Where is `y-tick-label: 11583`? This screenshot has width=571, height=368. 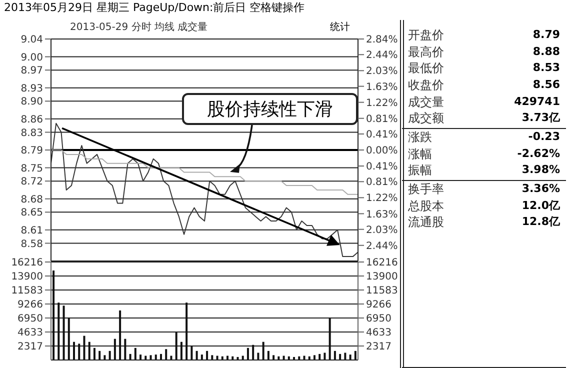
y-tick-label: 11583 is located at coordinates (27, 291).